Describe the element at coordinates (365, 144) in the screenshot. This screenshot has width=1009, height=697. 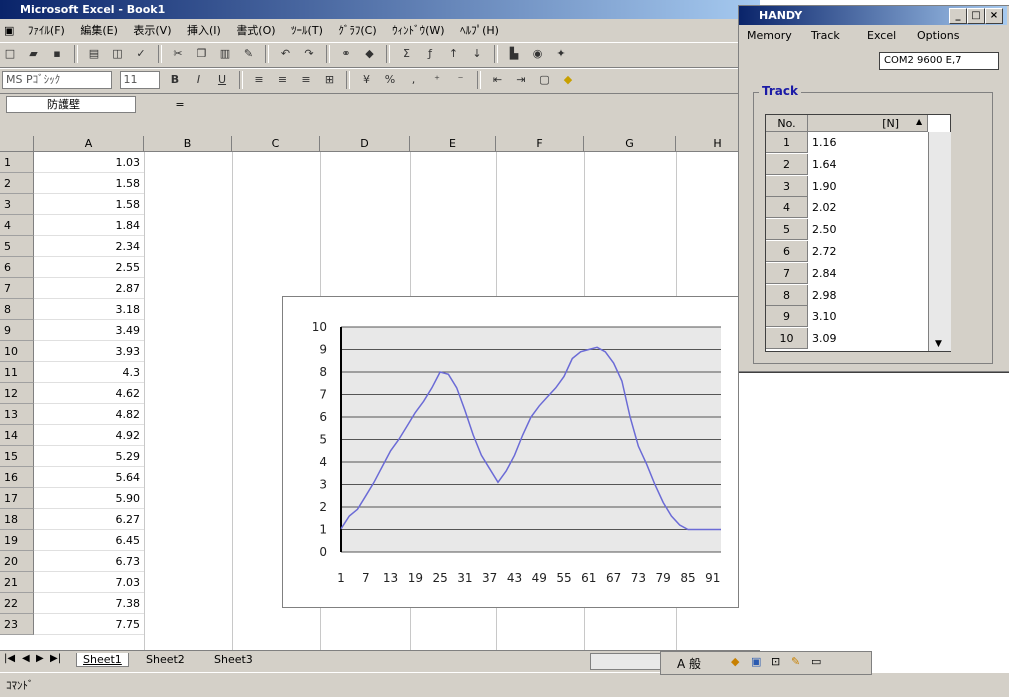
I see `column-header: D` at that location.